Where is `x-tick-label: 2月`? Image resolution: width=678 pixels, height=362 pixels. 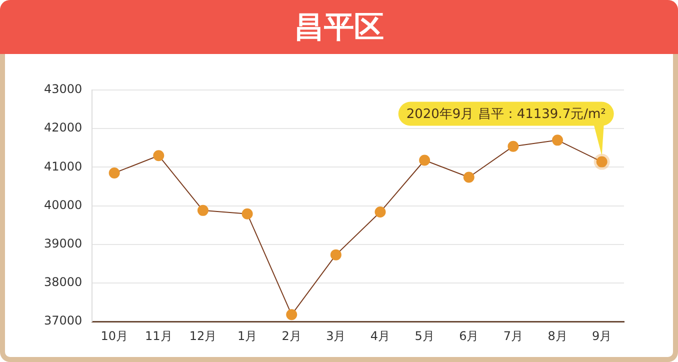
x-tick-label: 2月 is located at coordinates (292, 335).